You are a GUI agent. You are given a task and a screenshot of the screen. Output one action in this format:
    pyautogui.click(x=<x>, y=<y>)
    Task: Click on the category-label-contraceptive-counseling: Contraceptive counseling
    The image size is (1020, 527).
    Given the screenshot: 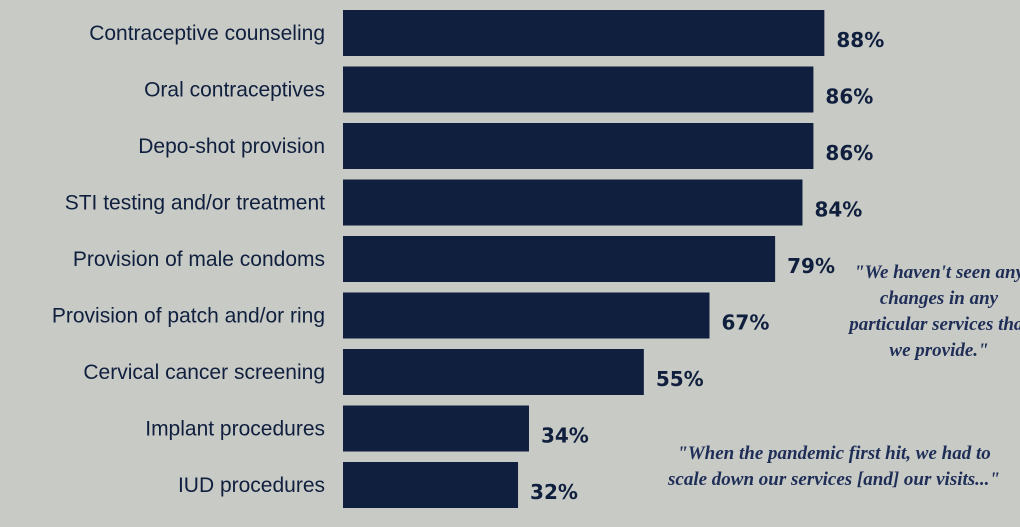 What is the action you would take?
    pyautogui.click(x=207, y=33)
    